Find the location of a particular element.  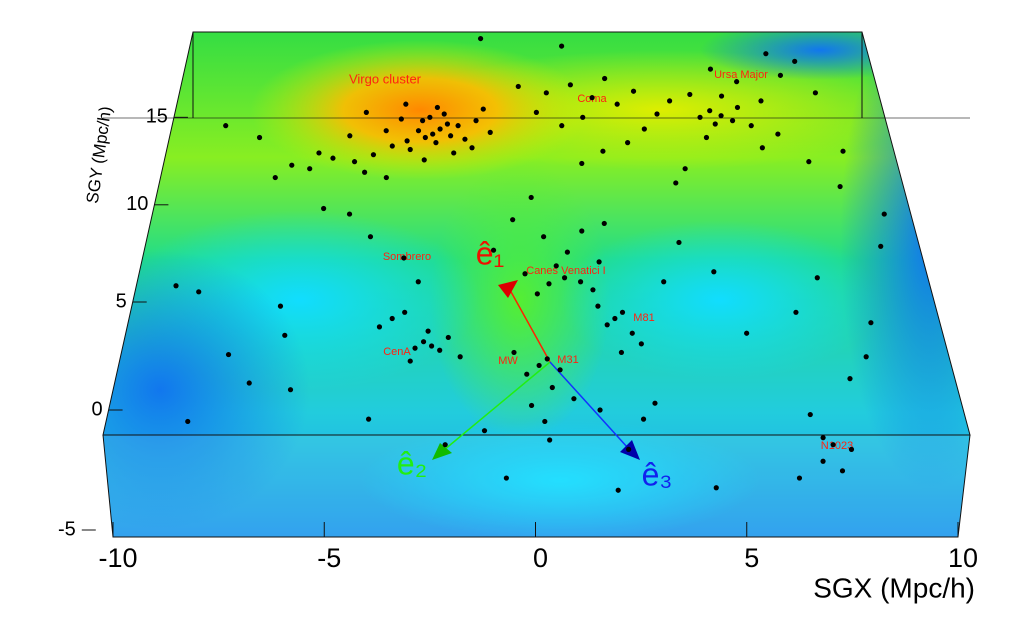

annotation: M31 is located at coordinates (567, 360).